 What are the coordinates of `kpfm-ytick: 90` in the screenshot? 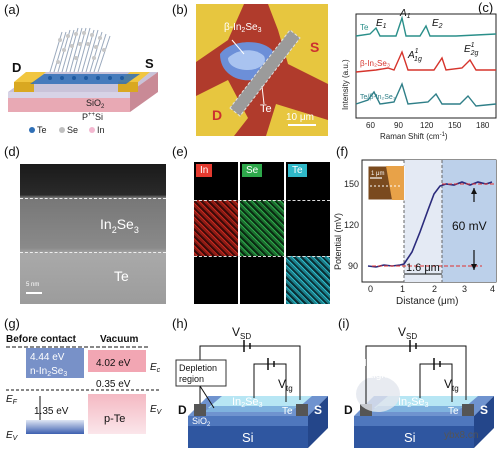 It's located at (353, 266).